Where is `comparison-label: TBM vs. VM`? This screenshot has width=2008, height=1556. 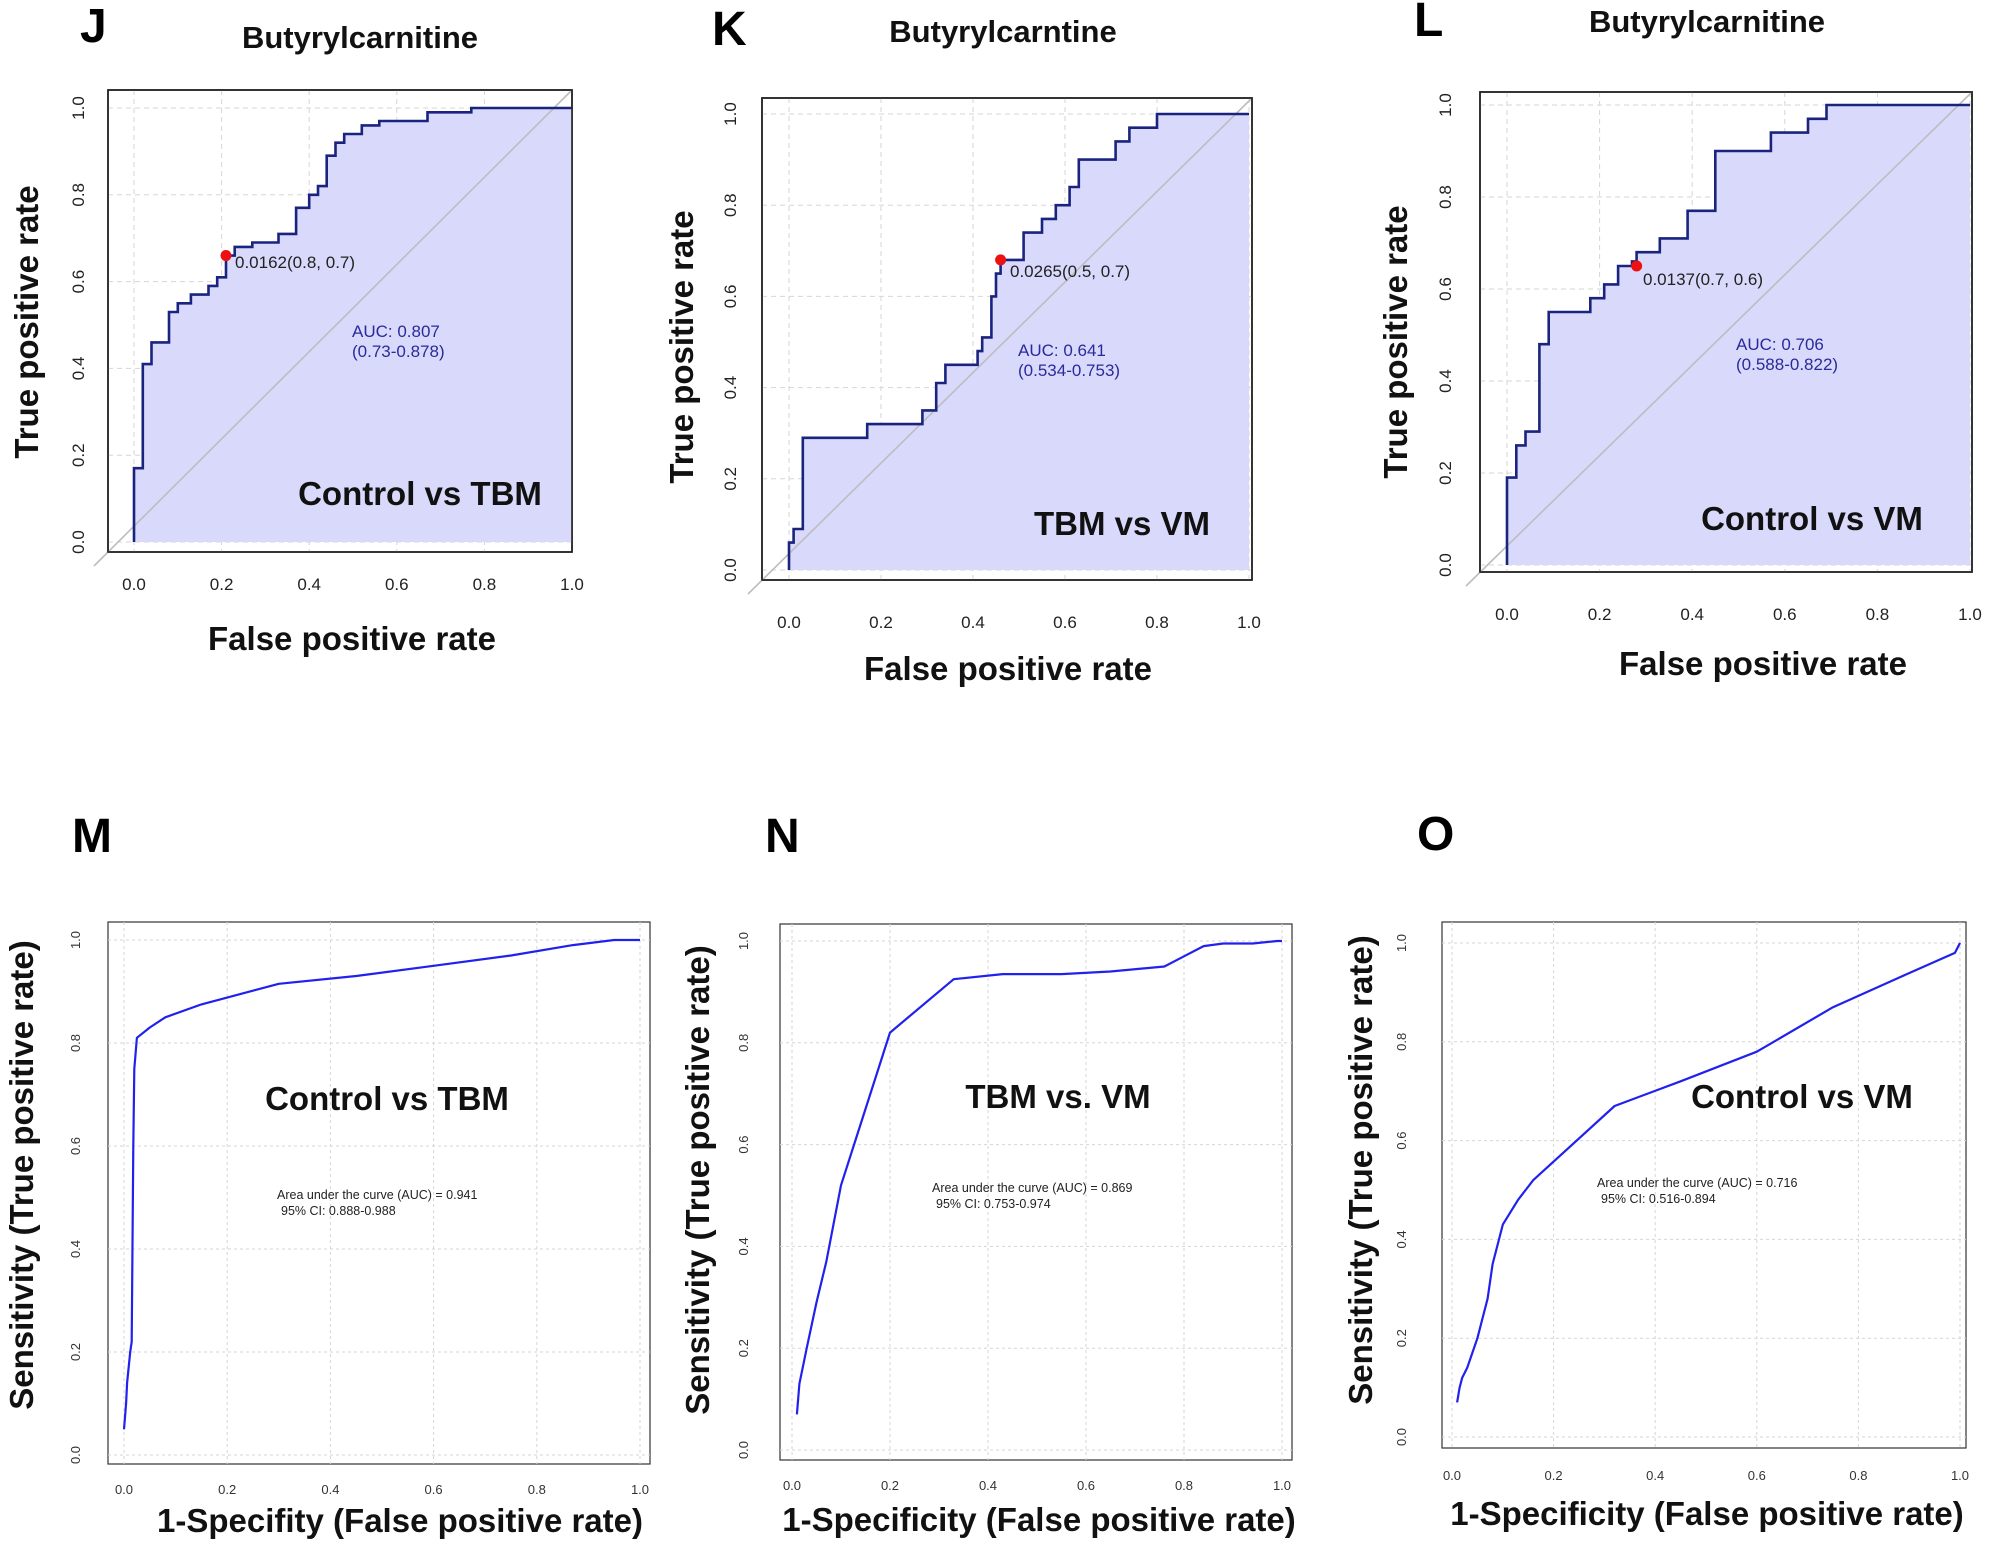 comparison-label: TBM vs. VM is located at coordinates (1057, 1096).